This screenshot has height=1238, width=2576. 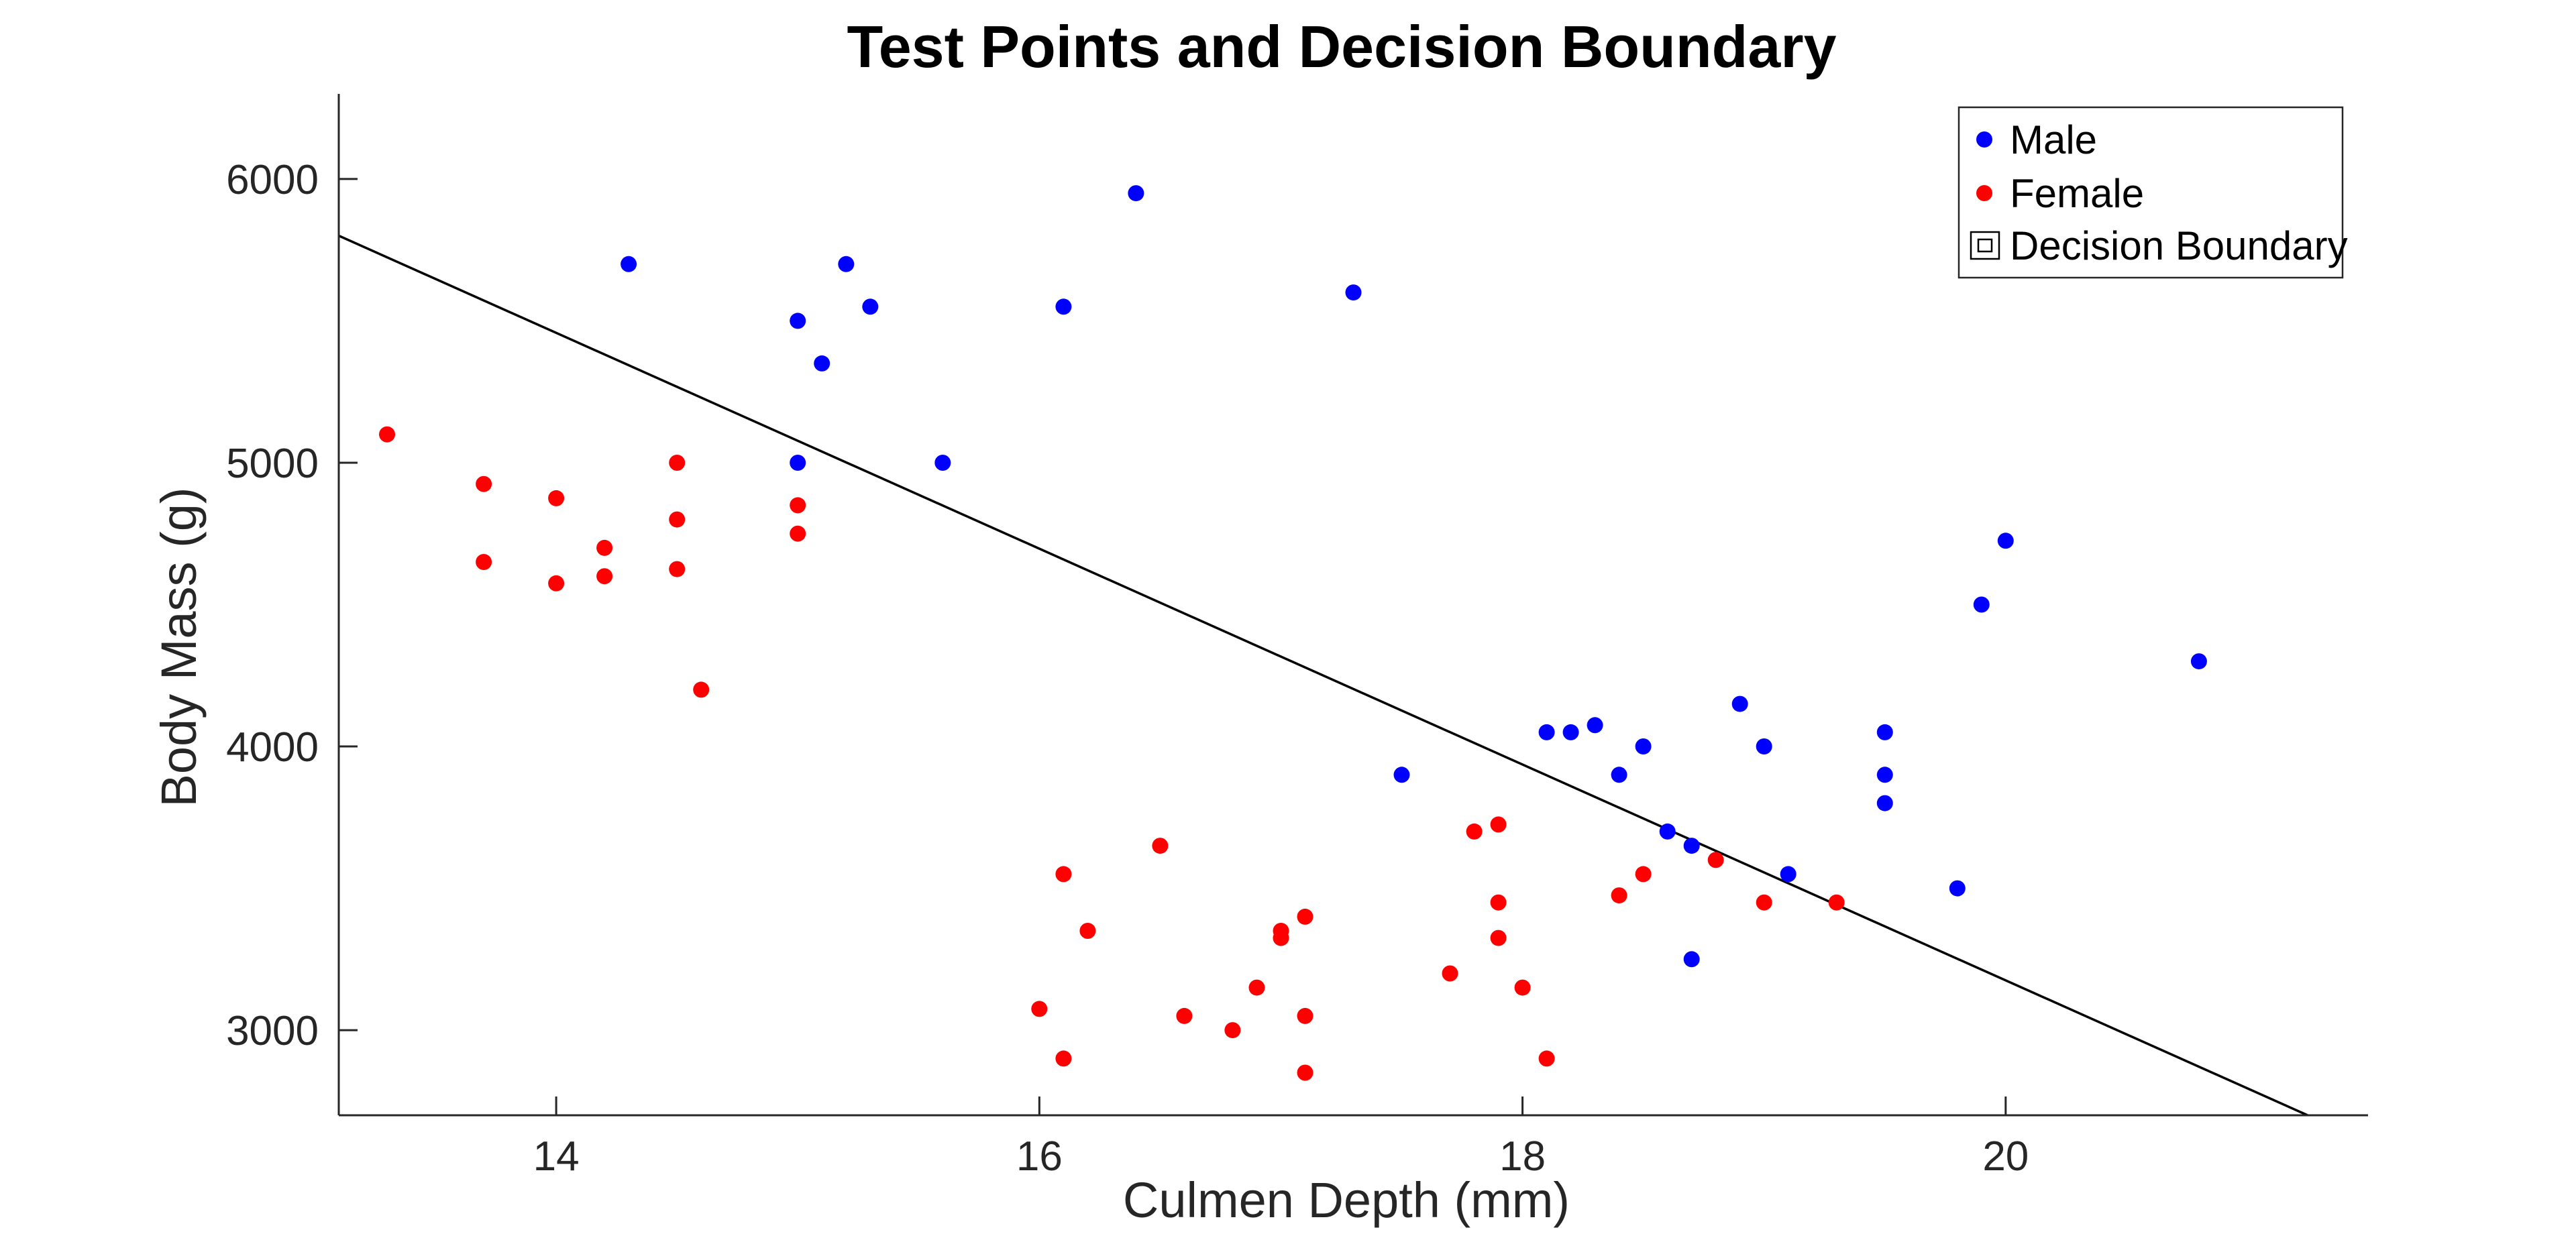 I want to click on x-tick-label: 18, so click(x=1522, y=1156).